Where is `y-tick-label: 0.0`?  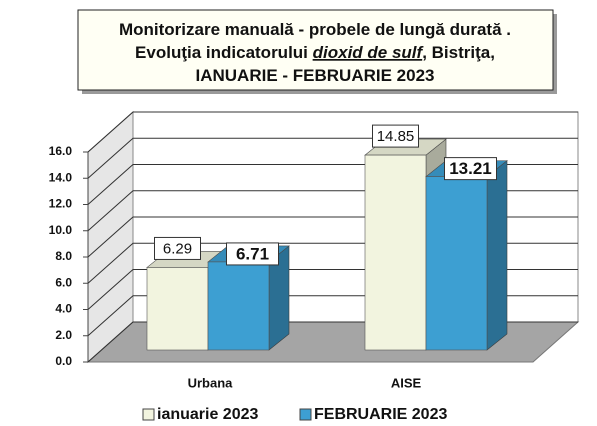
y-tick-label: 0.0 is located at coordinates (63, 361).